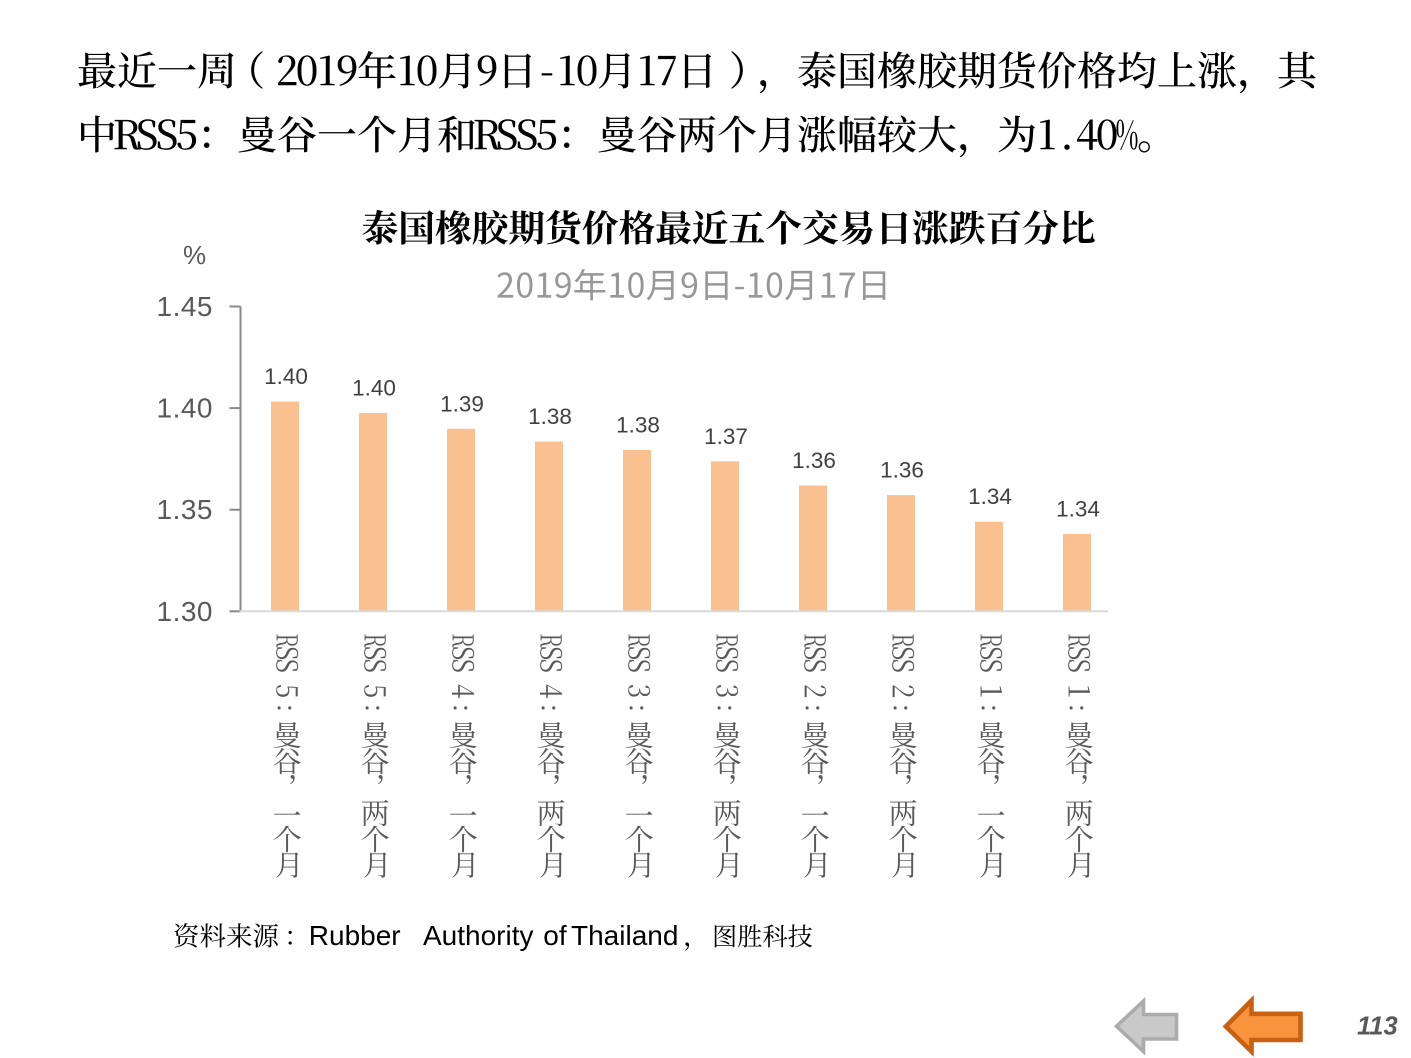 Image resolution: width=1411 pixels, height=1058 pixels. What do you see at coordinates (355, 935) in the screenshot?
I see `svg-text: Rubber` at bounding box center [355, 935].